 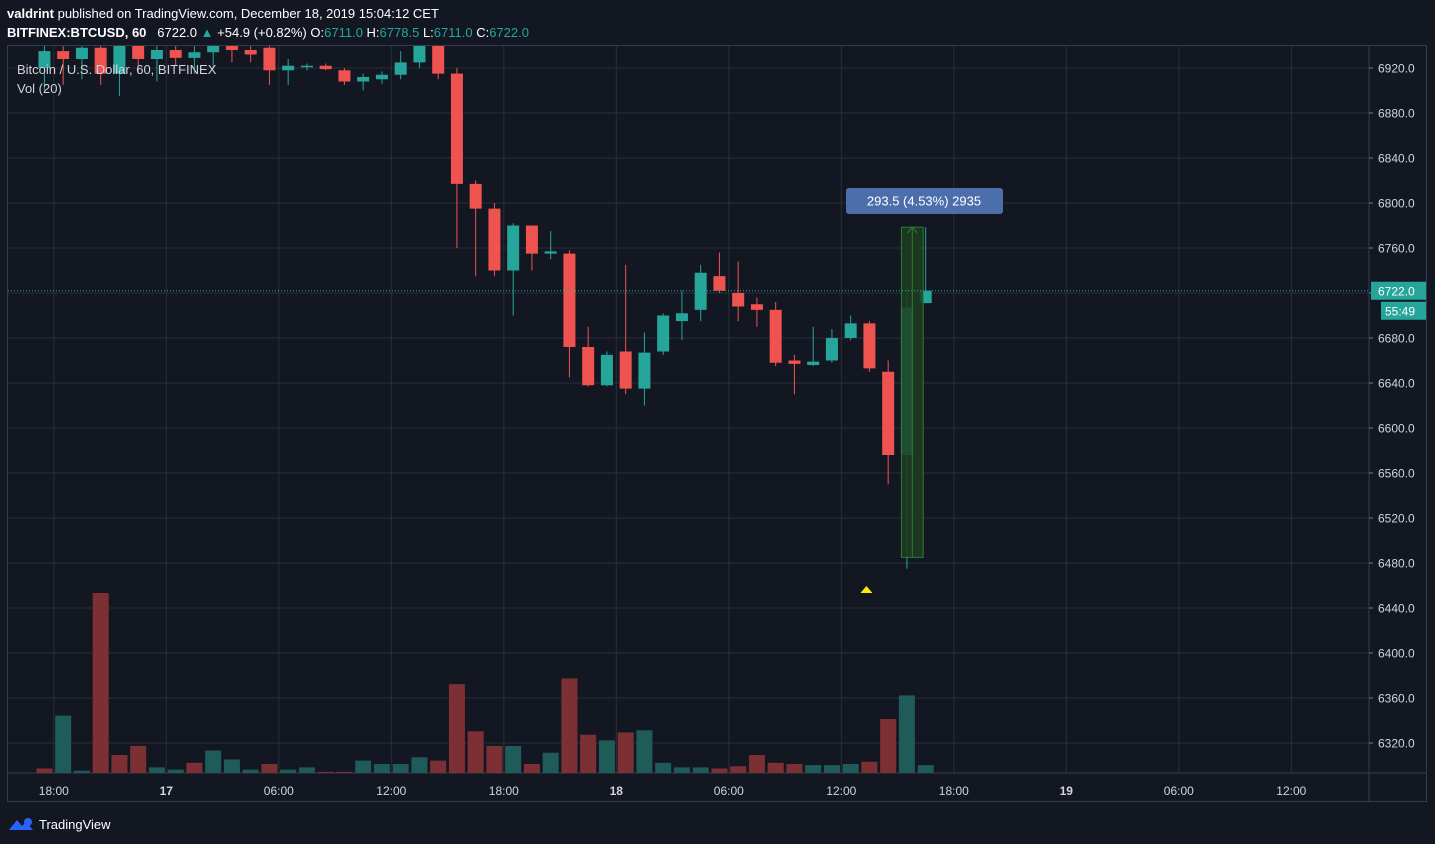 What do you see at coordinates (77, 32) in the screenshot?
I see `symbol-name: BITFINEX:BTCUSD, 60` at bounding box center [77, 32].